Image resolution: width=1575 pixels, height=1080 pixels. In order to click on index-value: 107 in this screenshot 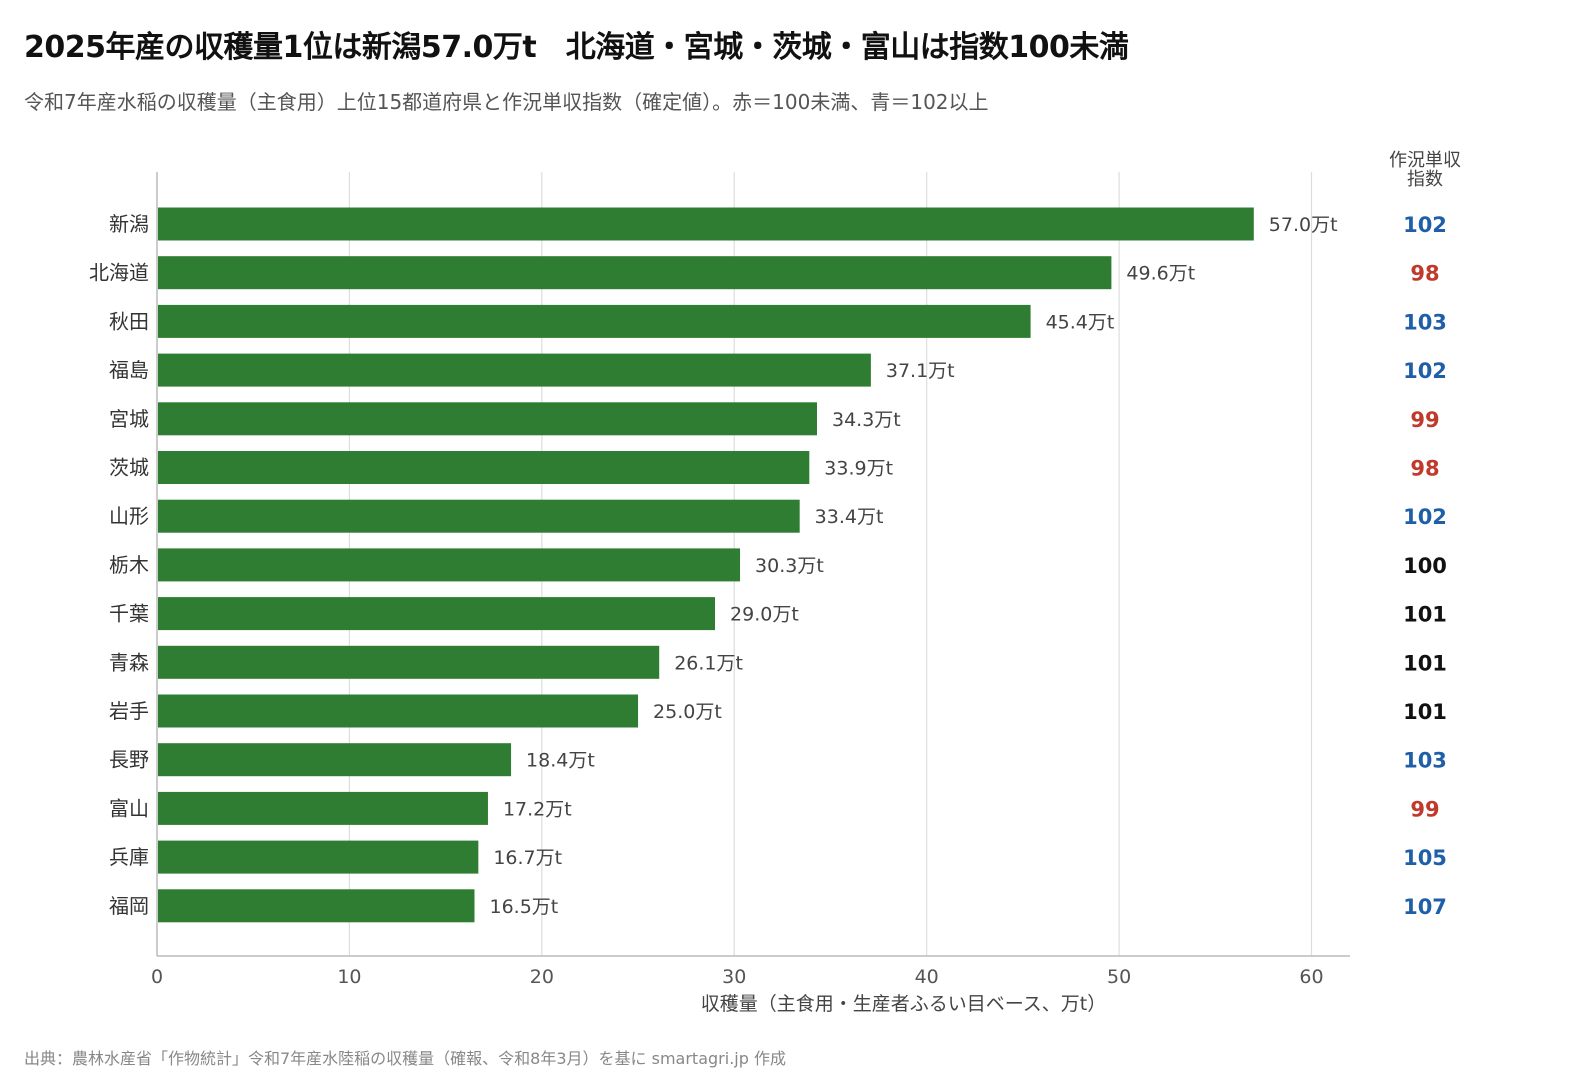, I will do `click(1425, 907)`.